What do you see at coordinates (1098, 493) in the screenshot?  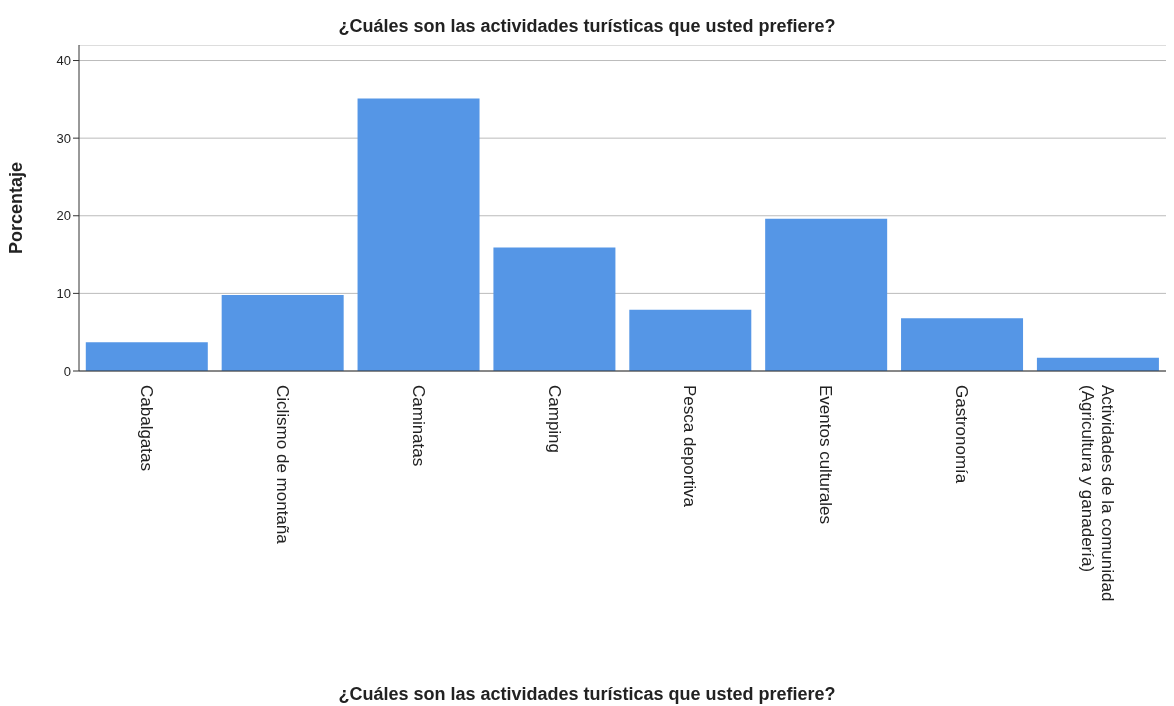 I see `x-tick-label: Actividades de la comunidad (Agricultura y ganadería)` at bounding box center [1098, 493].